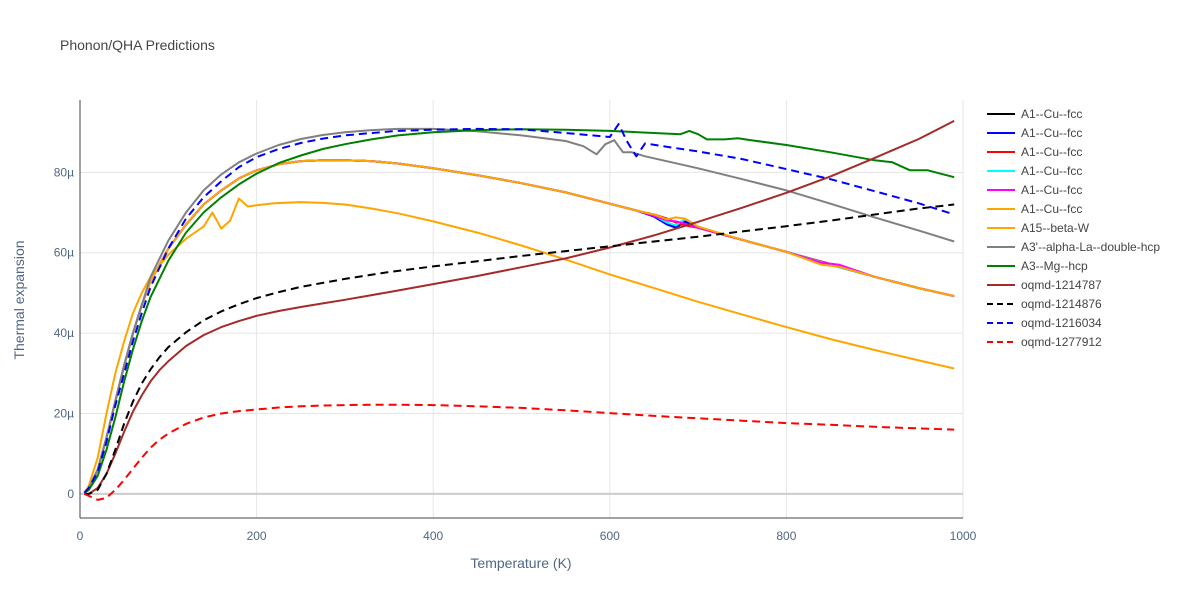  I want to click on x-tick-label: 400, so click(433, 536).